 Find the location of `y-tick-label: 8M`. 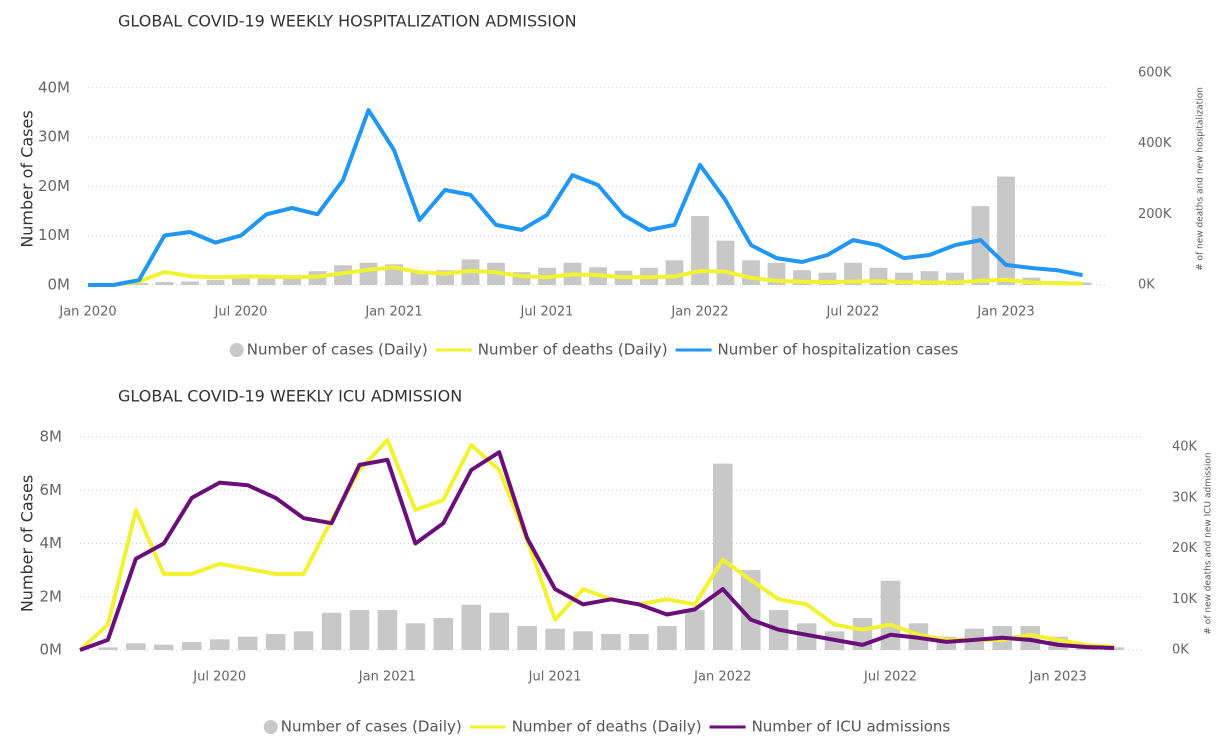

y-tick-label: 8M is located at coordinates (51, 437).